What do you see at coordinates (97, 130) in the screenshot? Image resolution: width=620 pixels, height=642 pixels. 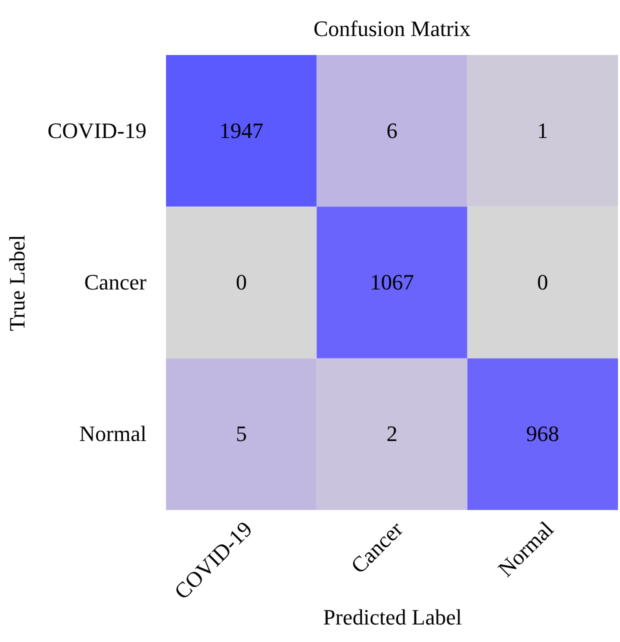 I see `y-tick-label: COVID-19` at bounding box center [97, 130].